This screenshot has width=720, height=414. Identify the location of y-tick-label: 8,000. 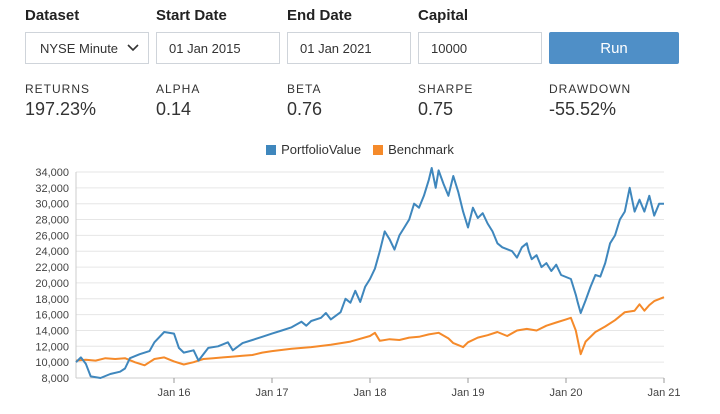
(55, 379).